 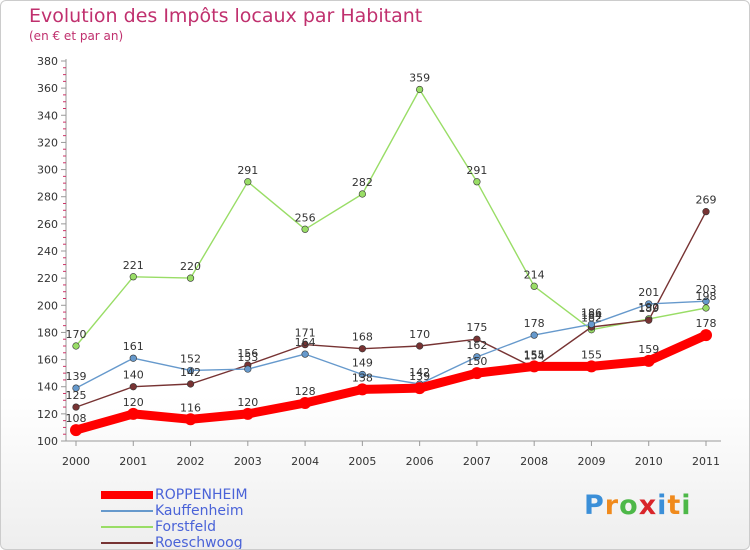 What do you see at coordinates (199, 542) in the screenshot?
I see `legend-label: Roeschwoog` at bounding box center [199, 542].